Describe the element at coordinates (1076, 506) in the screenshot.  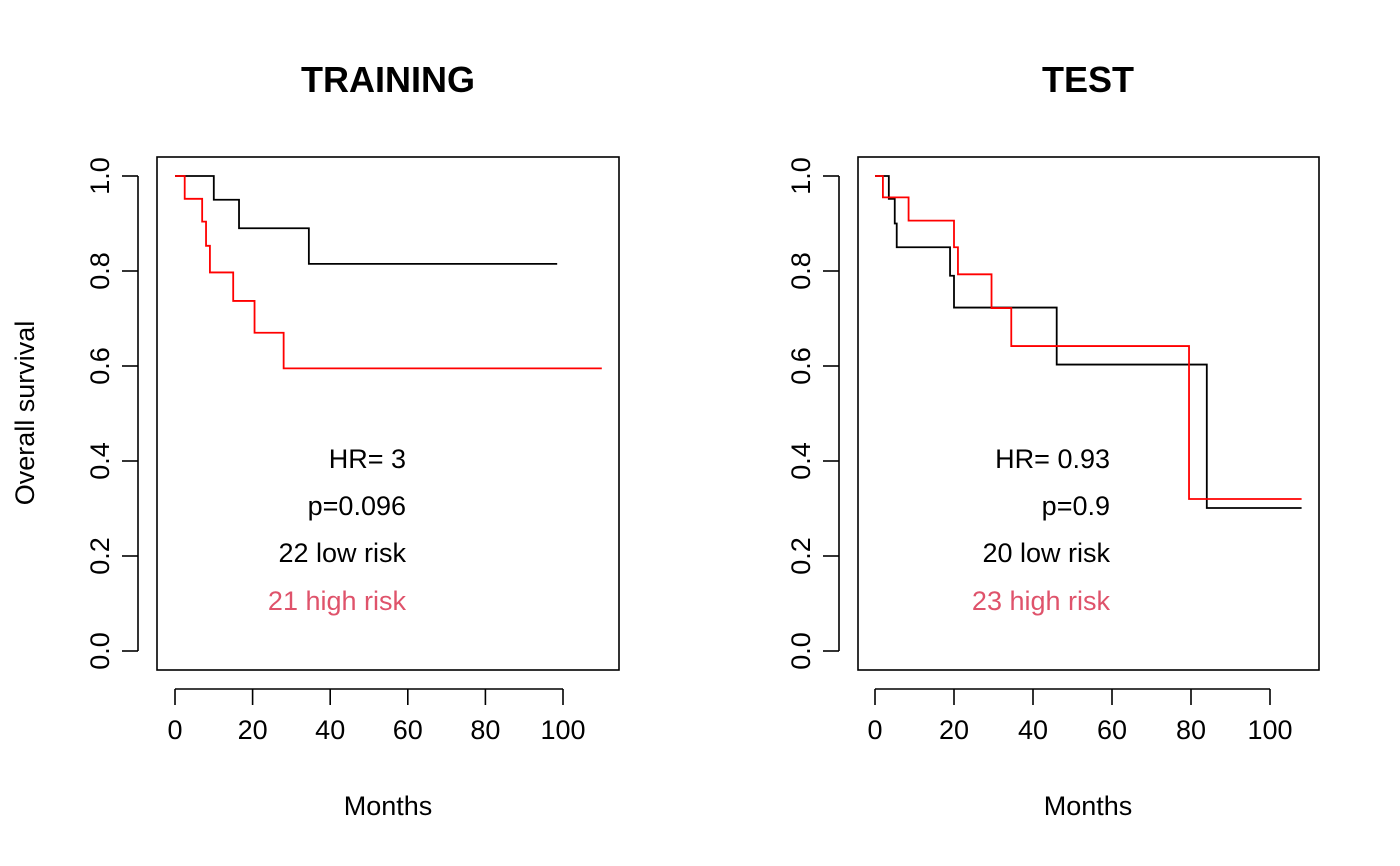
I see `panel-test-pvalue: p=0.9` at that location.